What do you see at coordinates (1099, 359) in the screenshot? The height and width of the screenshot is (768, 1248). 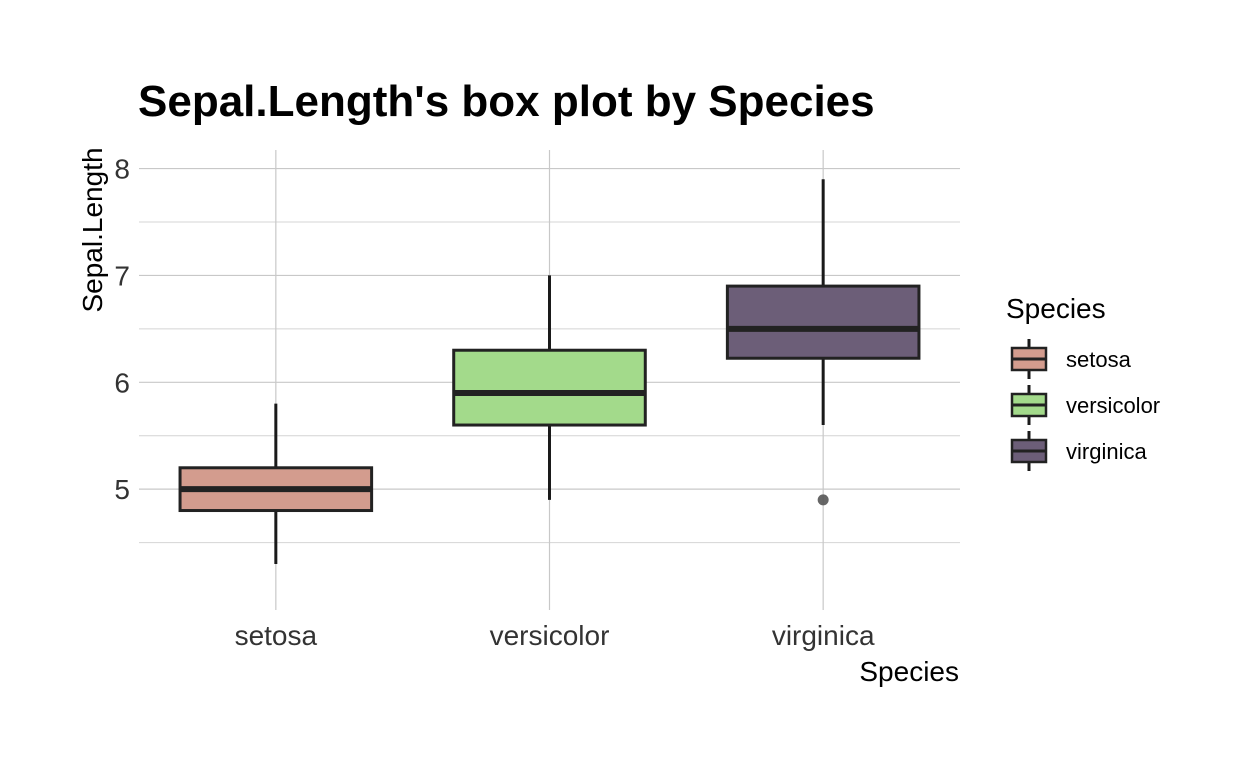 I see `legend-label-setosa: setosa` at bounding box center [1099, 359].